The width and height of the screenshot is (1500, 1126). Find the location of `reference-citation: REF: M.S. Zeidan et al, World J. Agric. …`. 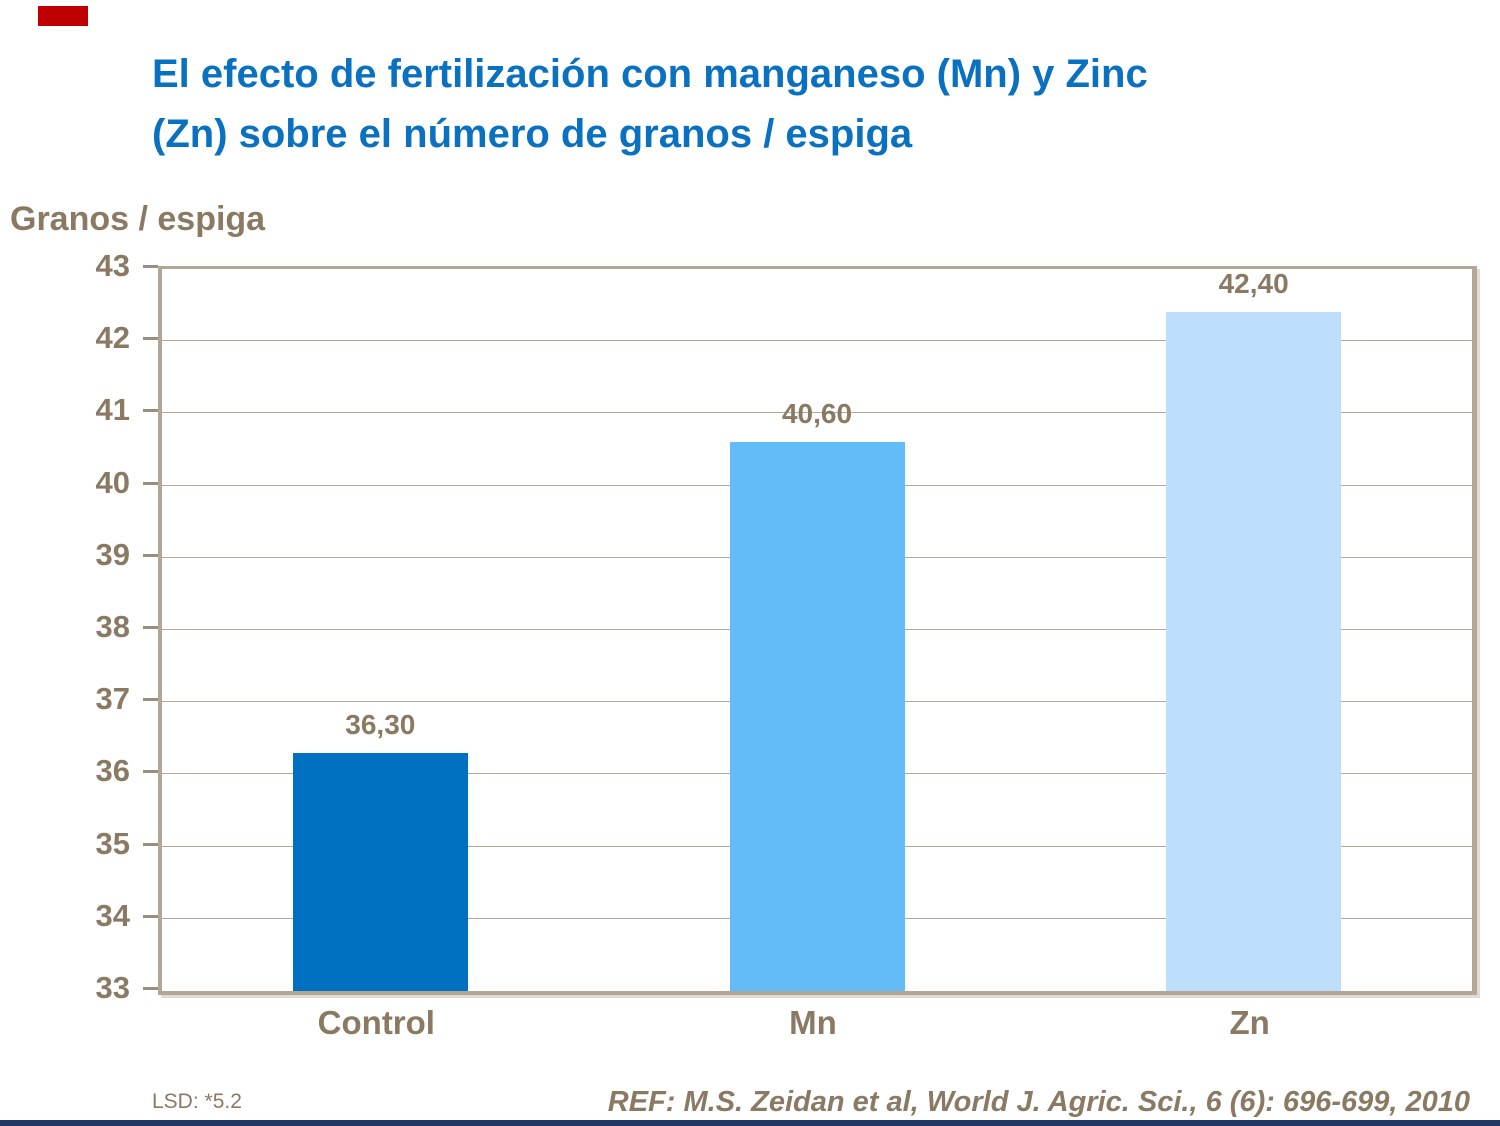

reference-citation: REF: M.S. Zeidan et al, World J. Agric. … is located at coordinates (1038, 1102).